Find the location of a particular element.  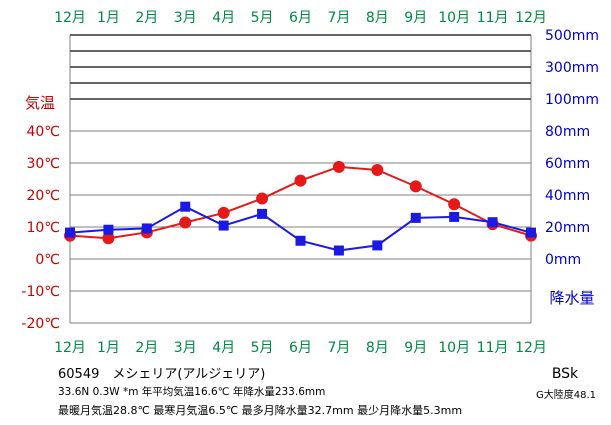

precipitation-tick-label: 60mm is located at coordinates (567, 164).